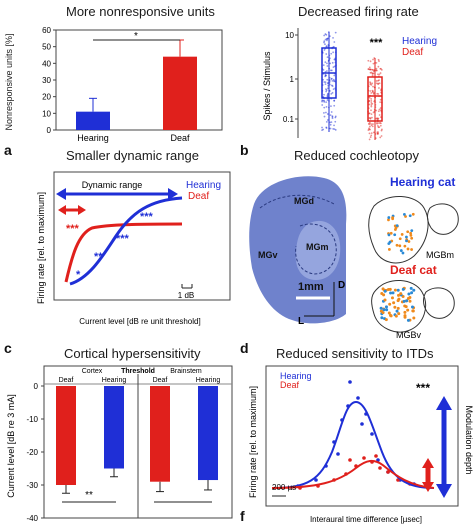  Describe the element at coordinates (444, 491) in the screenshot. I see `mod-arrow-blue-bottom` at that location.